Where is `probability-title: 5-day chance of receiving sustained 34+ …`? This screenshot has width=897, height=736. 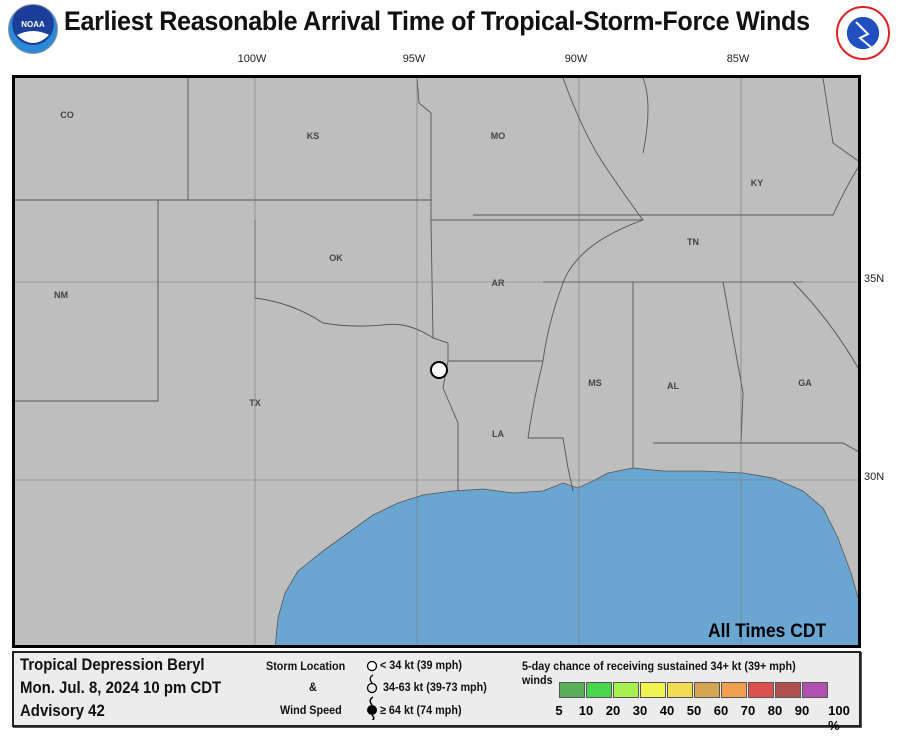
probability-title: 5-day chance of receiving sustained 34+ … is located at coordinates (659, 673).